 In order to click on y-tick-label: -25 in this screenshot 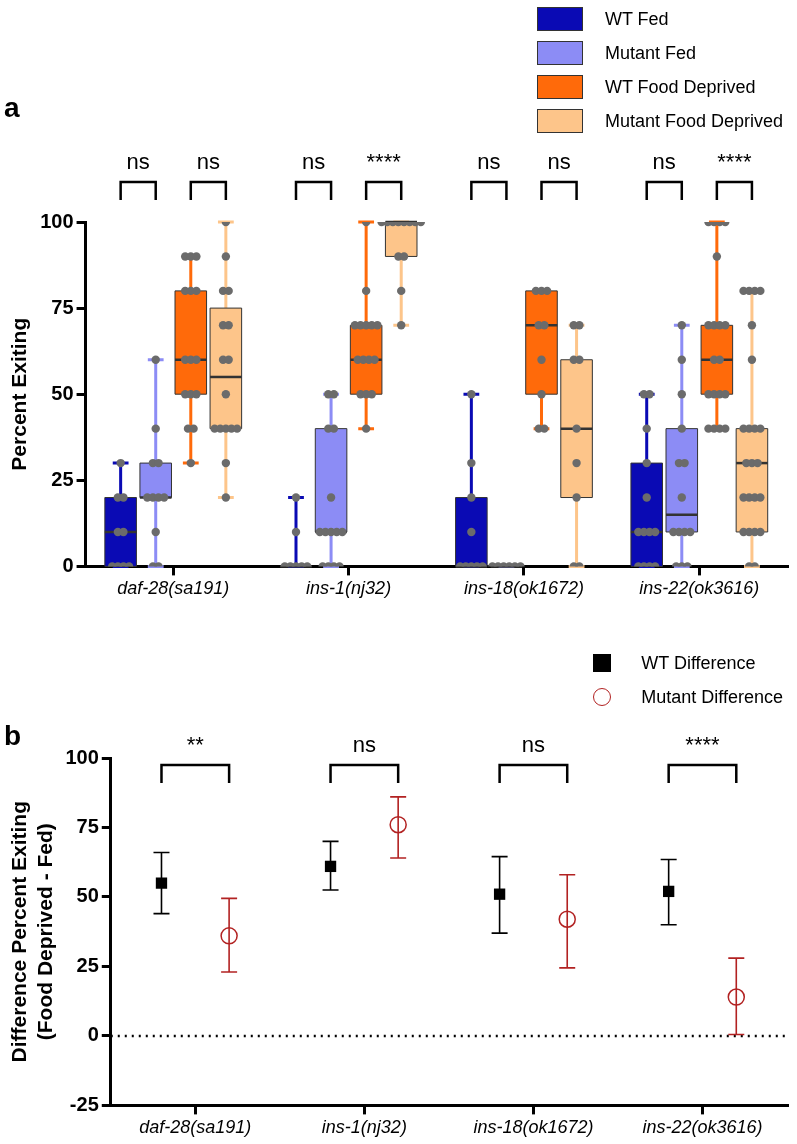, I will do `click(84, 1103)`.